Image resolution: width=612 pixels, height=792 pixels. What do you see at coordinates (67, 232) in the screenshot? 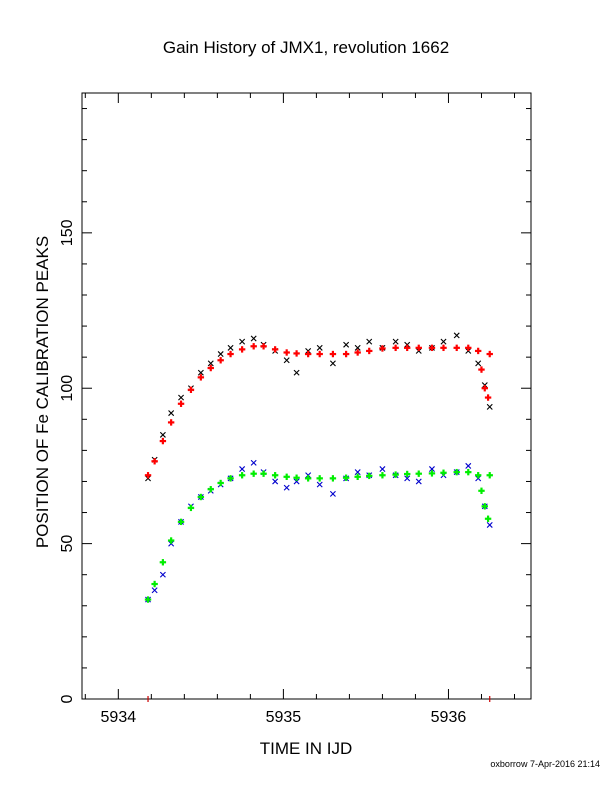
I see `y-tick-label: 150` at bounding box center [67, 232].